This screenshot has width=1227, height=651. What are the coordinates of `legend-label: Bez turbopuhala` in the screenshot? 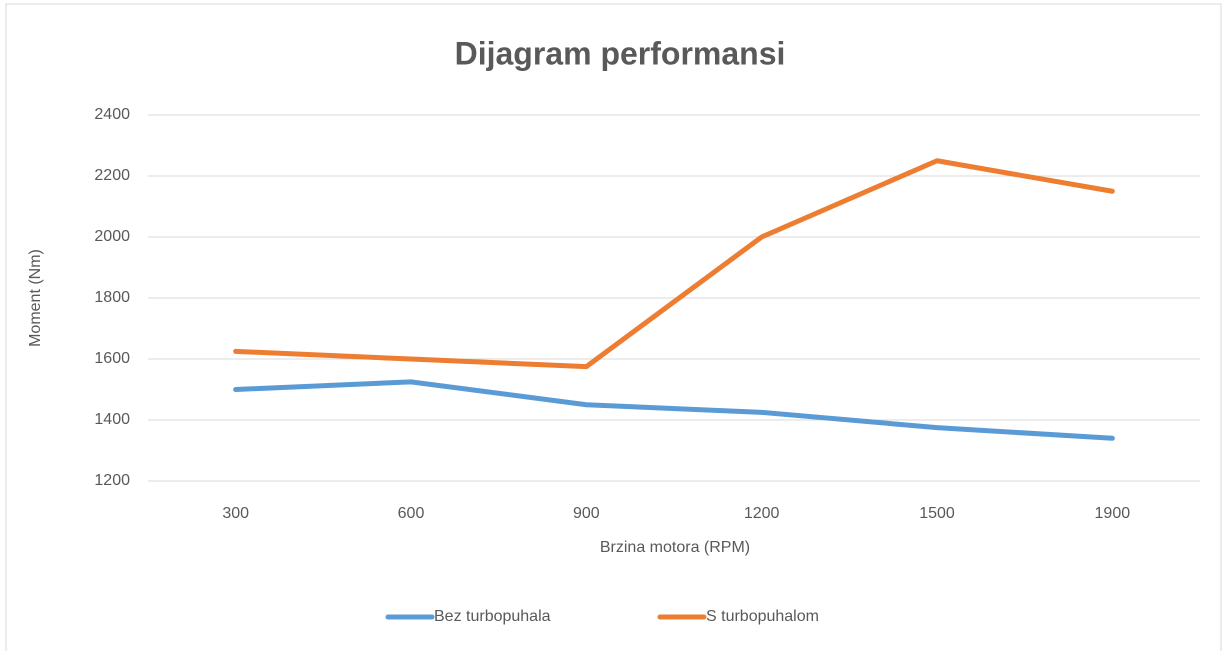 It's located at (492, 616).